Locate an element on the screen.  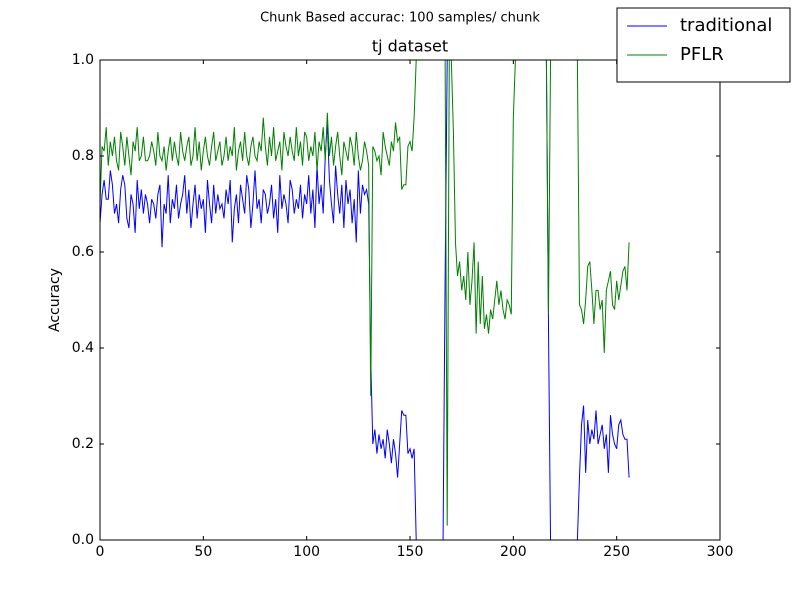
x-tick-label: 200 is located at coordinates (513, 552).